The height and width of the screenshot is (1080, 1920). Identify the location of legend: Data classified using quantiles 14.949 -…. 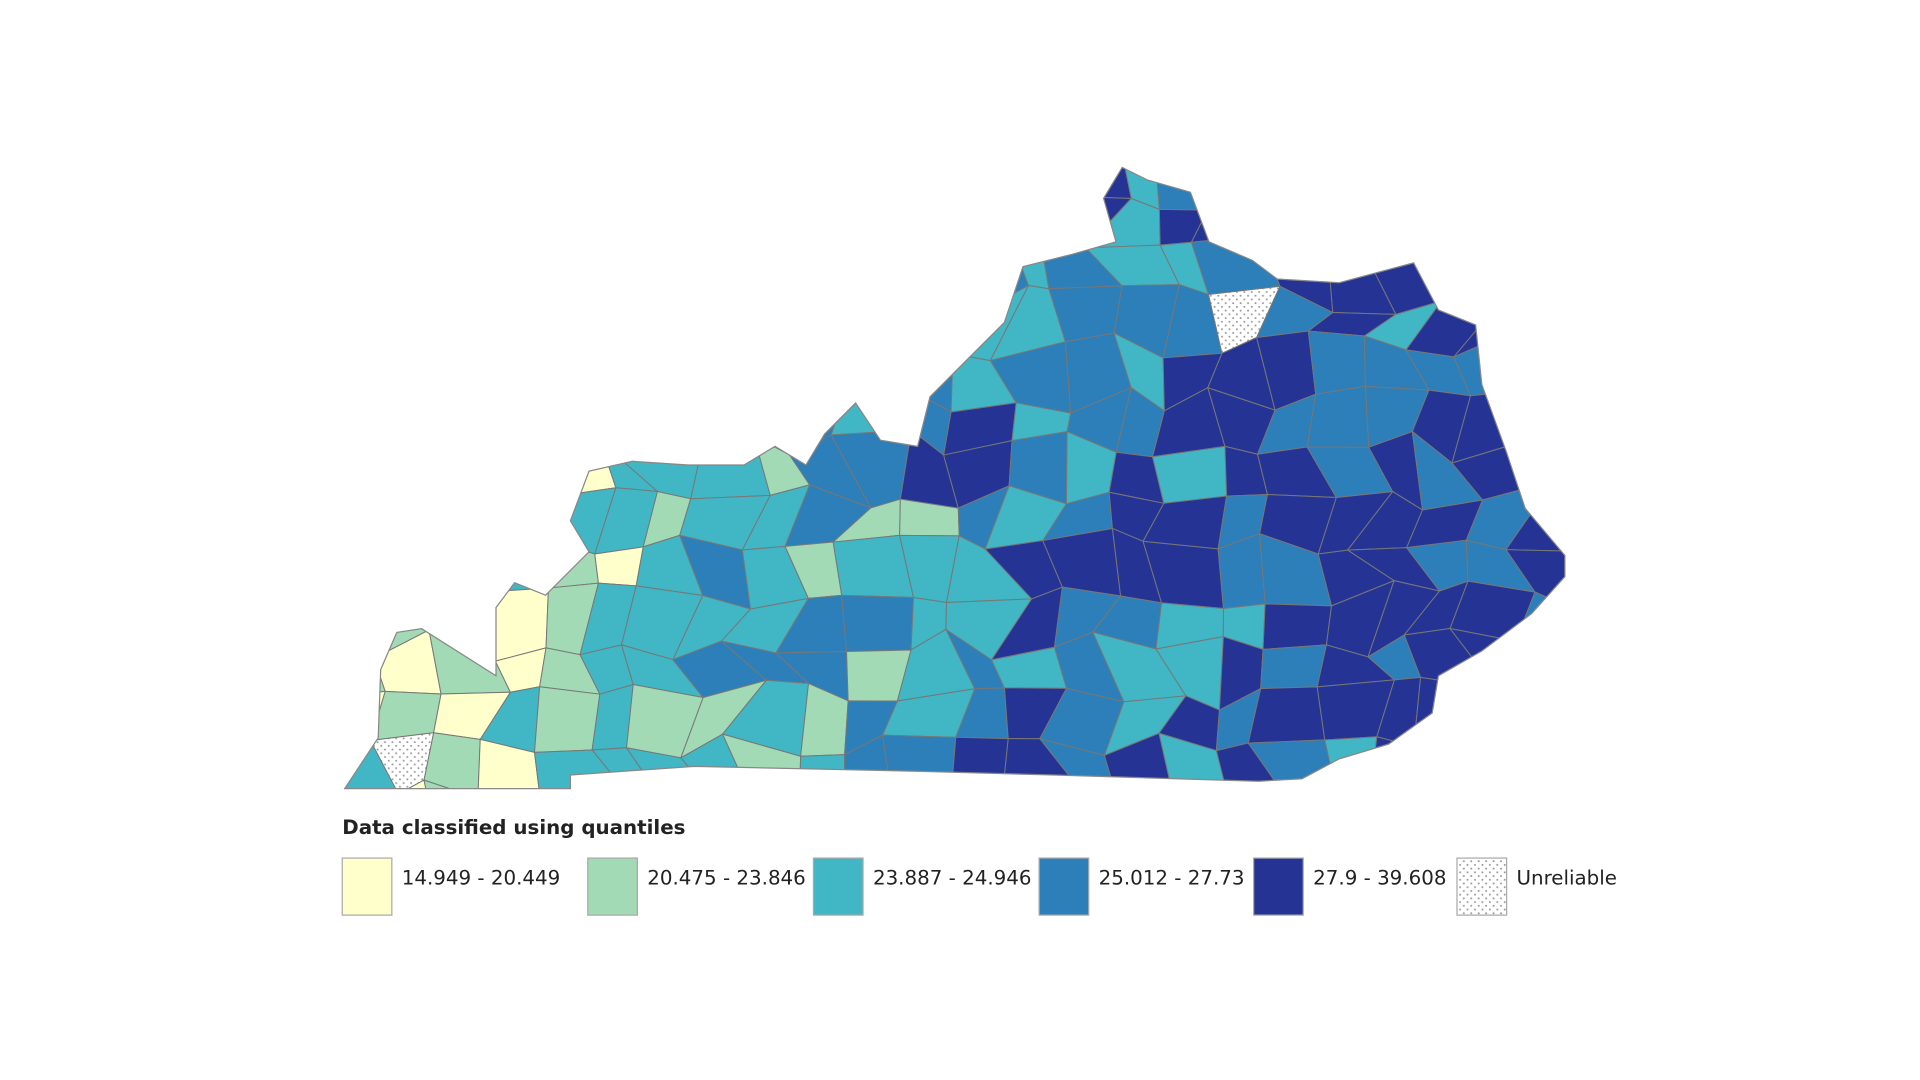
(979, 866).